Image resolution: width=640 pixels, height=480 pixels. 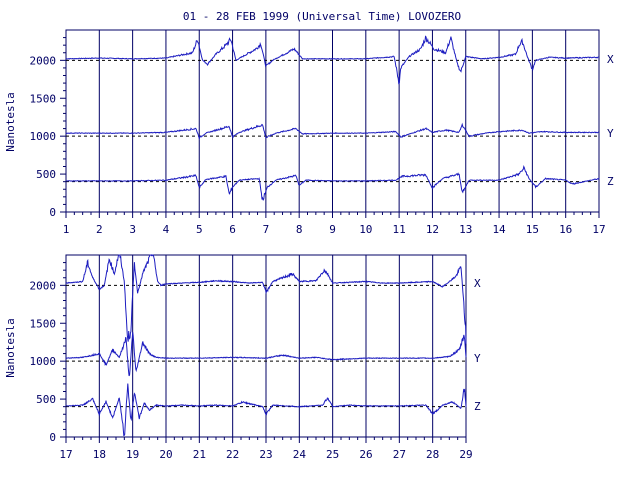 I want to click on x-tick-label: 15, so click(x=532, y=229).